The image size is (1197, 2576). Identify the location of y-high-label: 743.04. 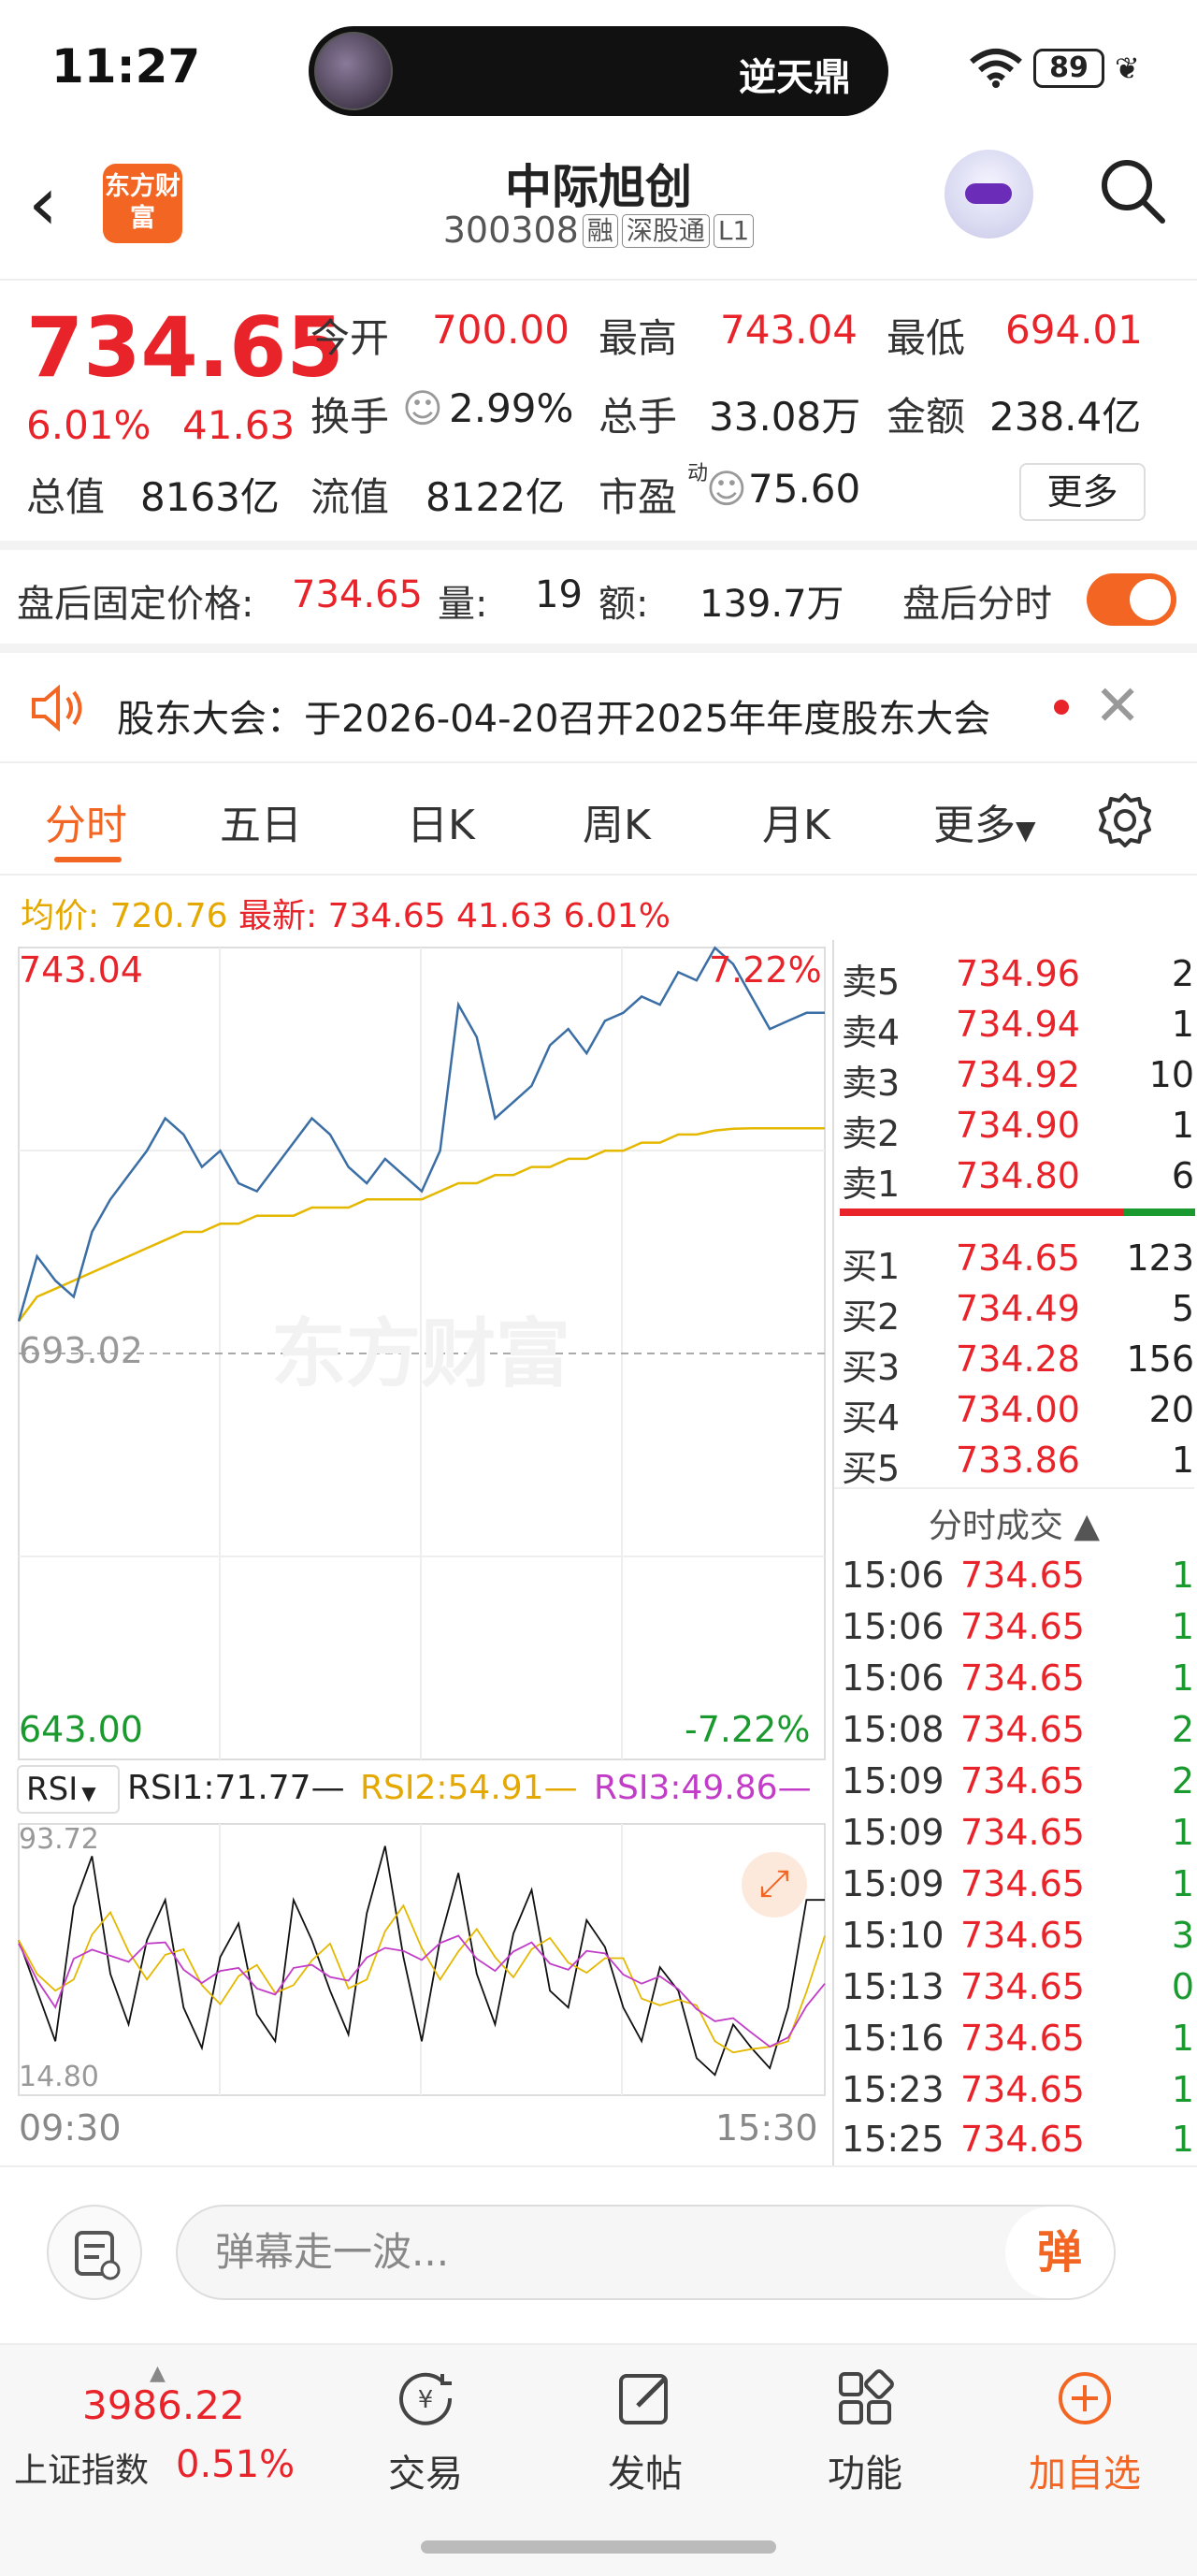
(81, 970).